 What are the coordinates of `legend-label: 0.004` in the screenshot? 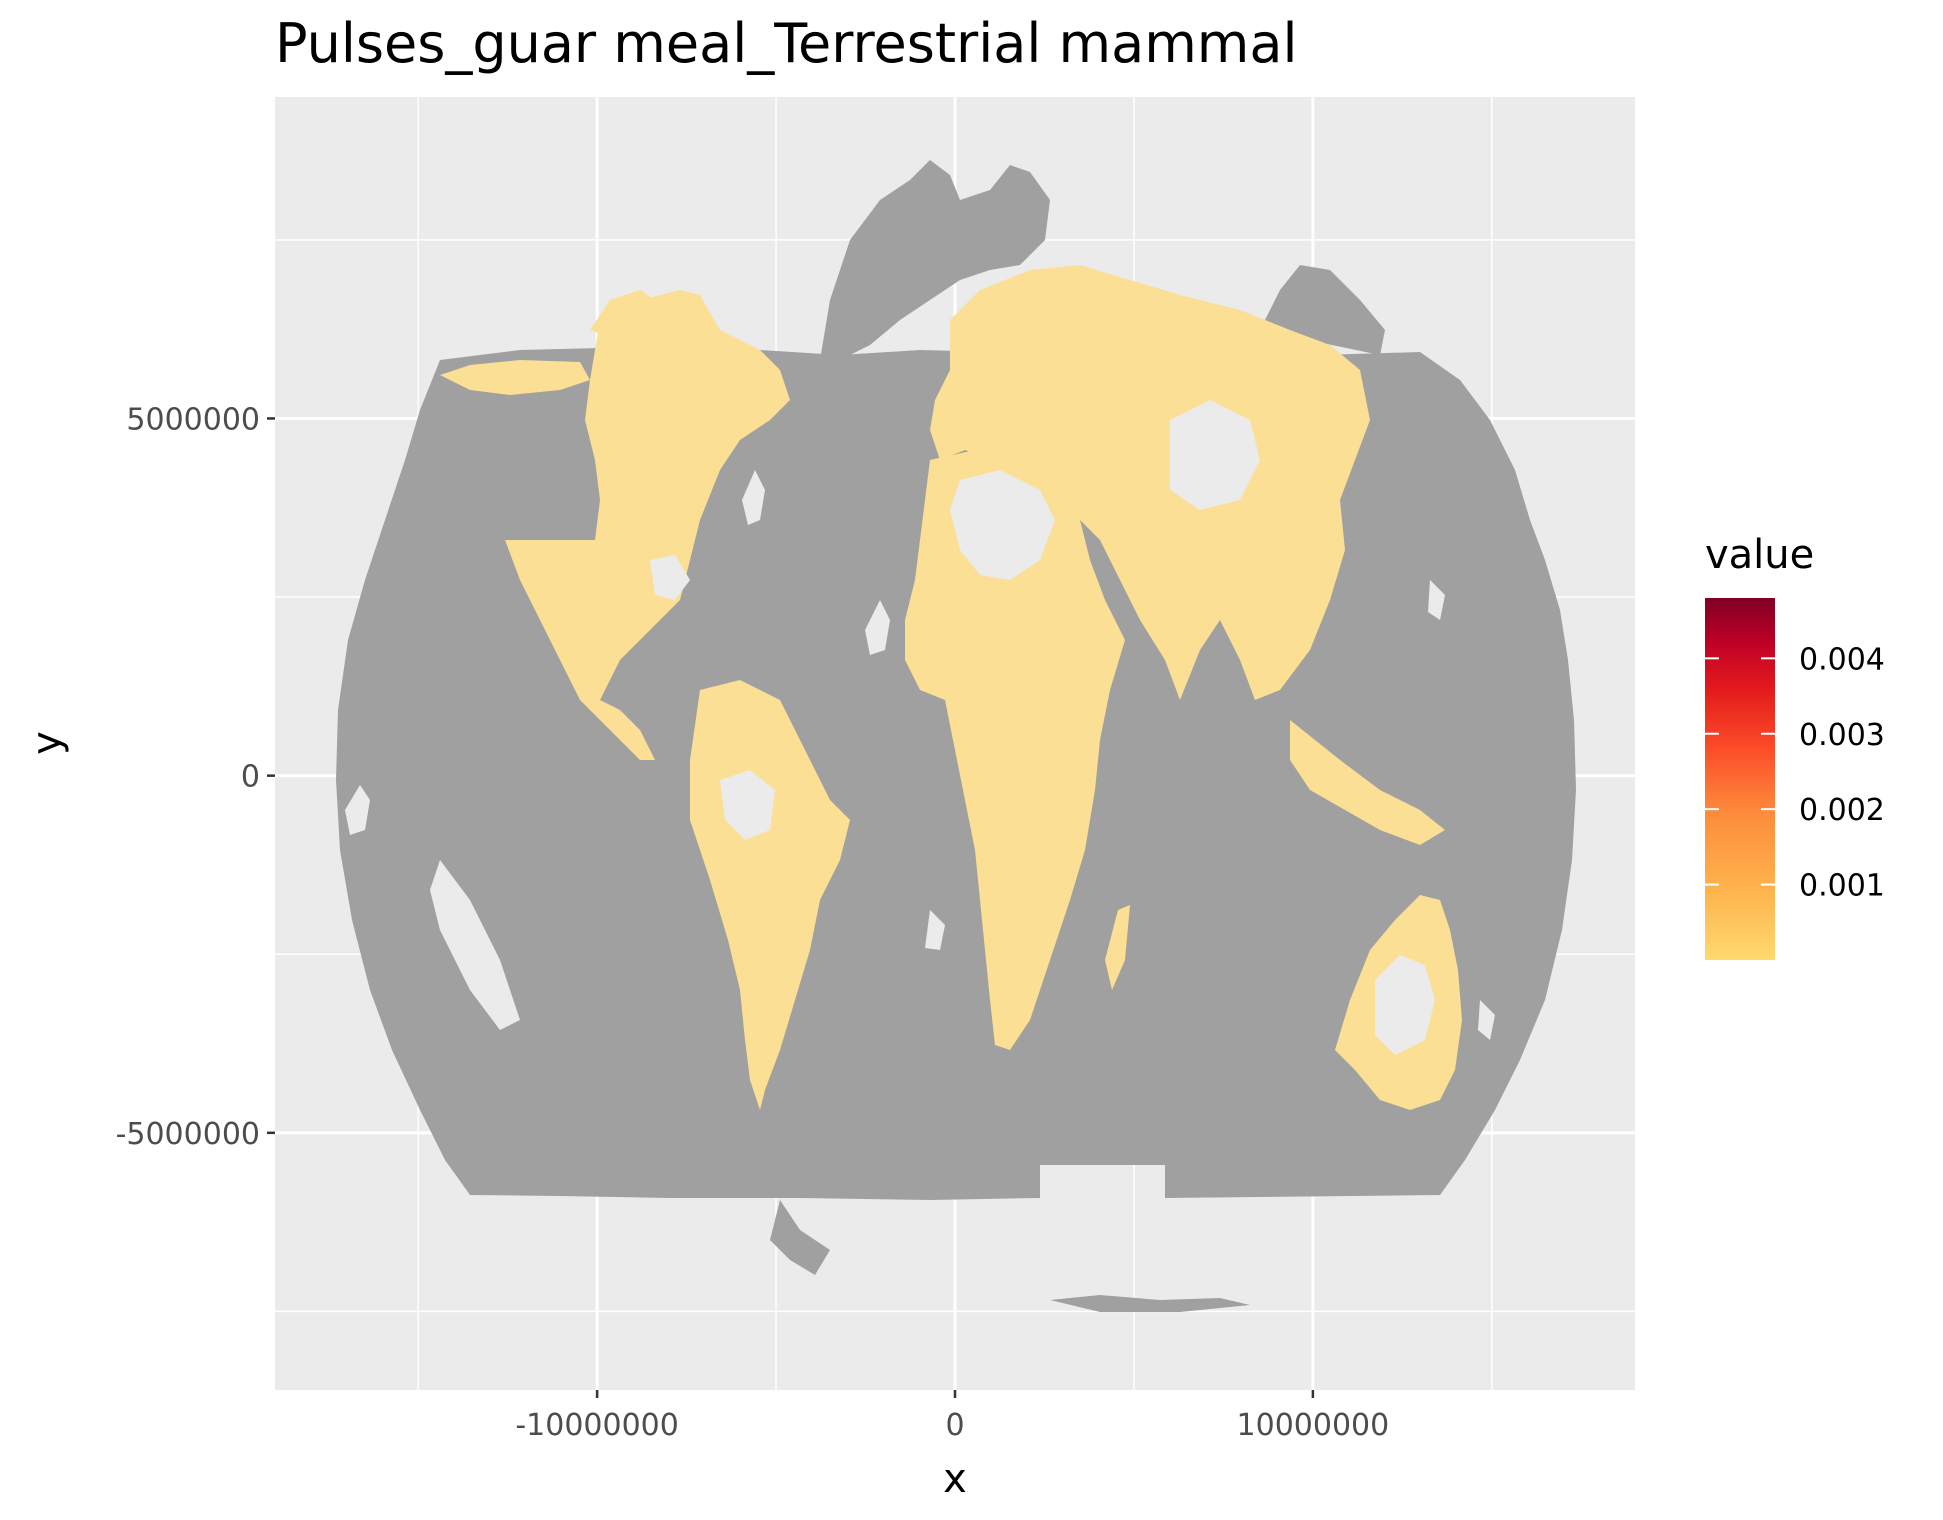 It's located at (1842, 659).